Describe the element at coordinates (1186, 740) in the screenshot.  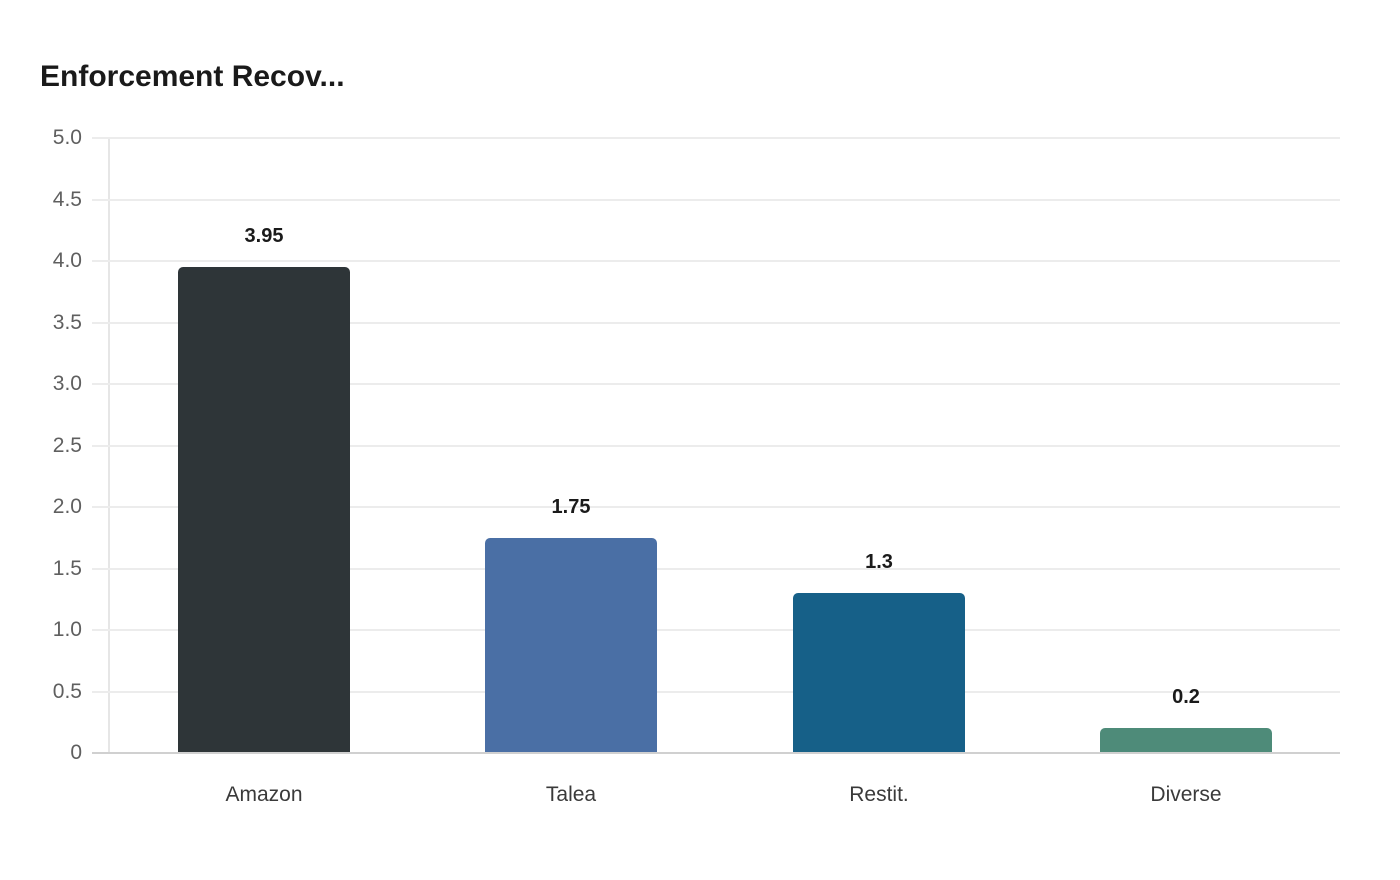
I see `bar-diverse` at that location.